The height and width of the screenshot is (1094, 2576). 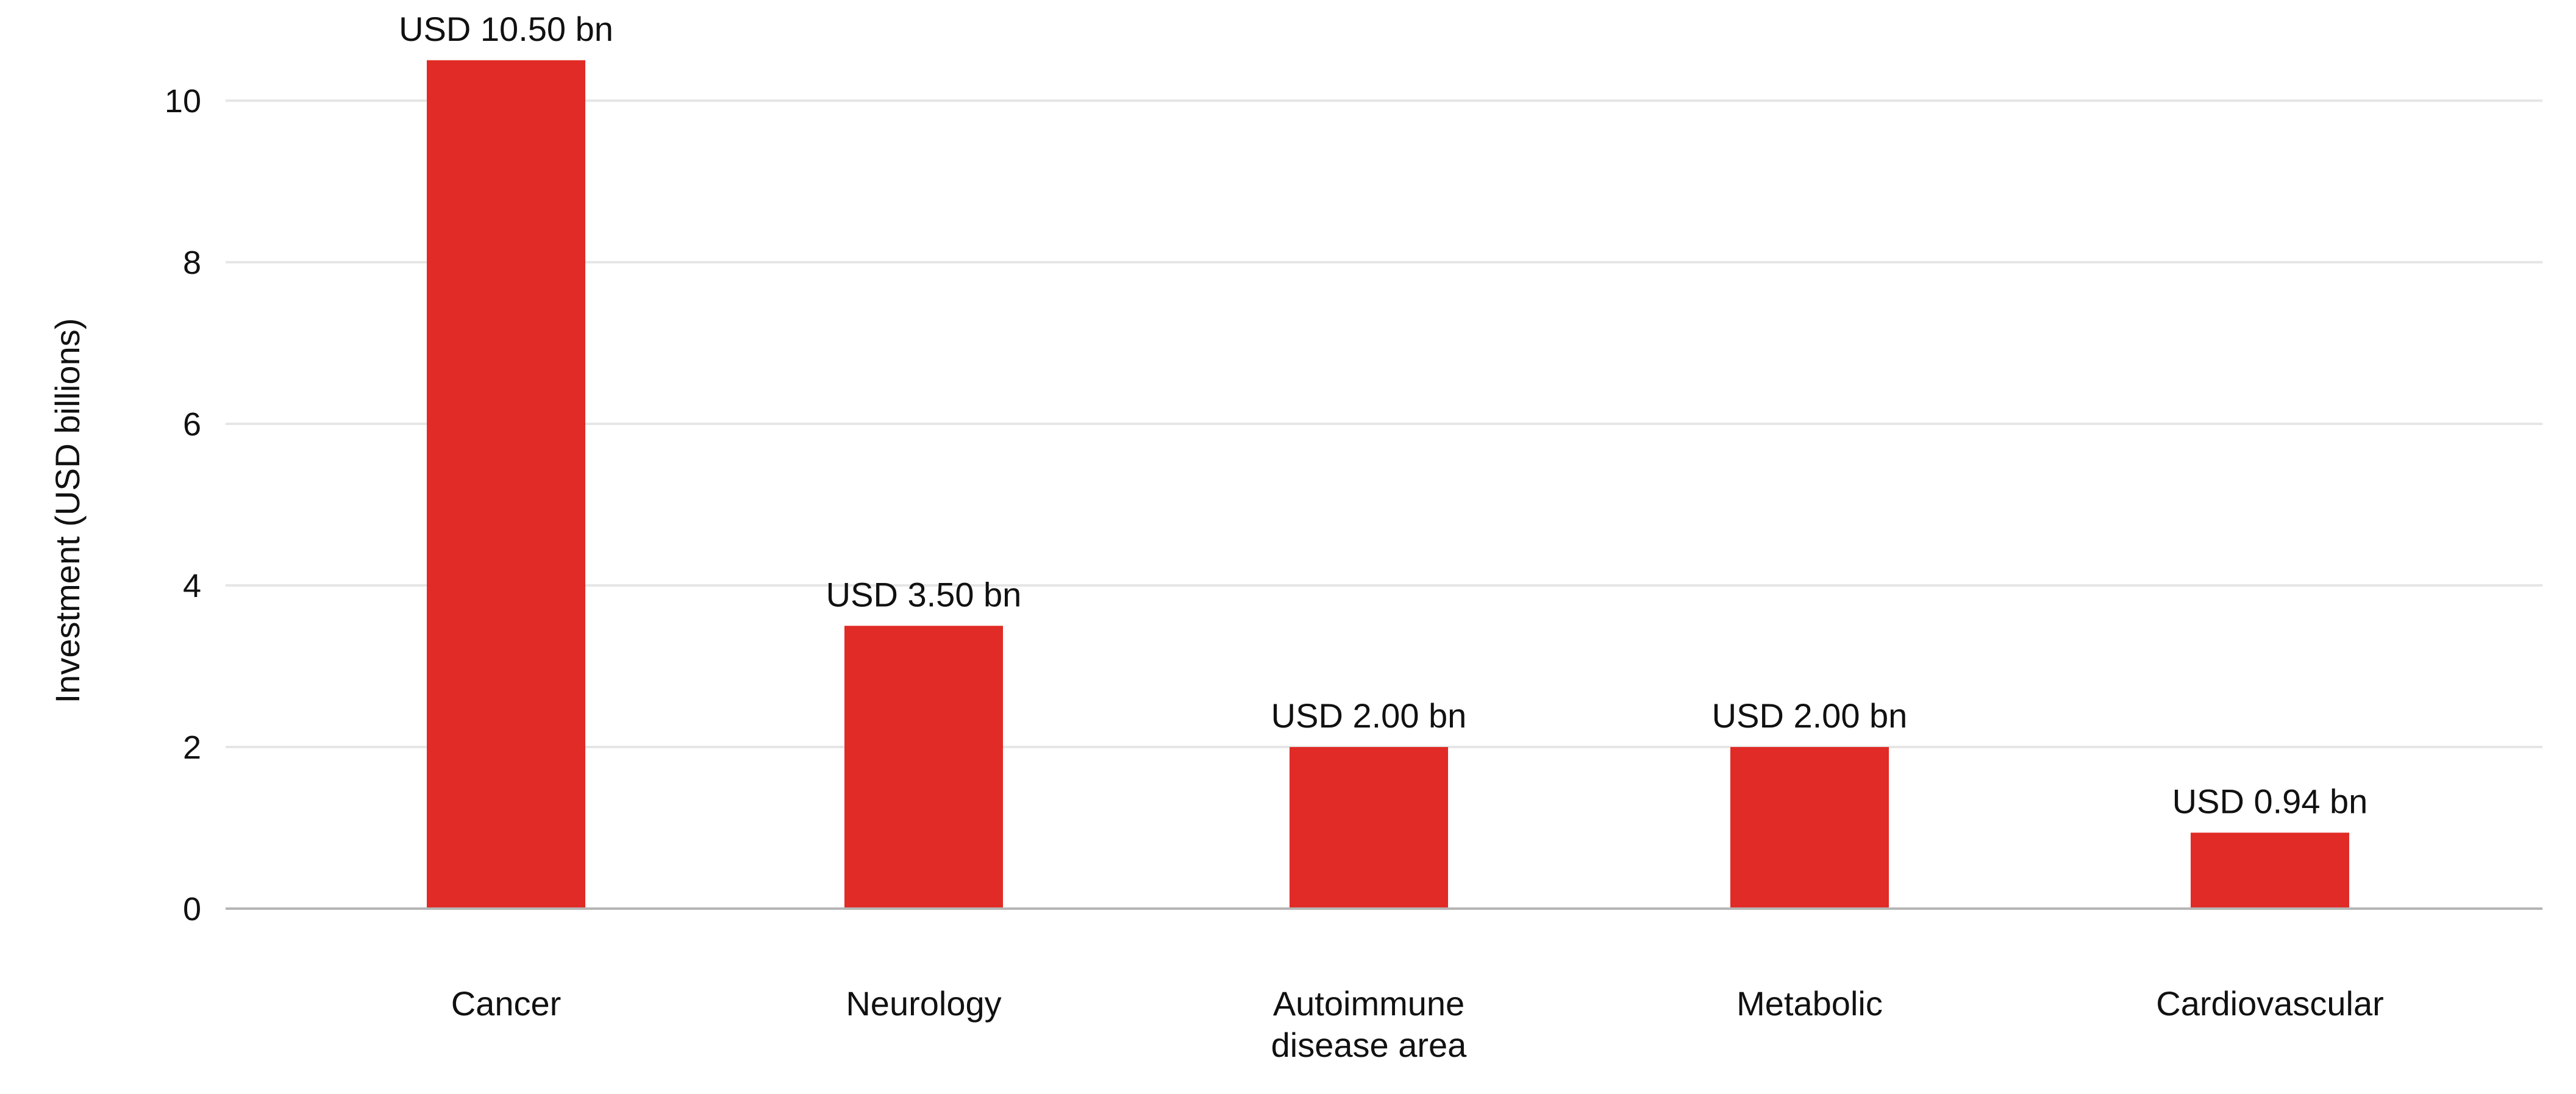 What do you see at coordinates (1810, 1003) in the screenshot?
I see `x-category-label: Metabolic` at bounding box center [1810, 1003].